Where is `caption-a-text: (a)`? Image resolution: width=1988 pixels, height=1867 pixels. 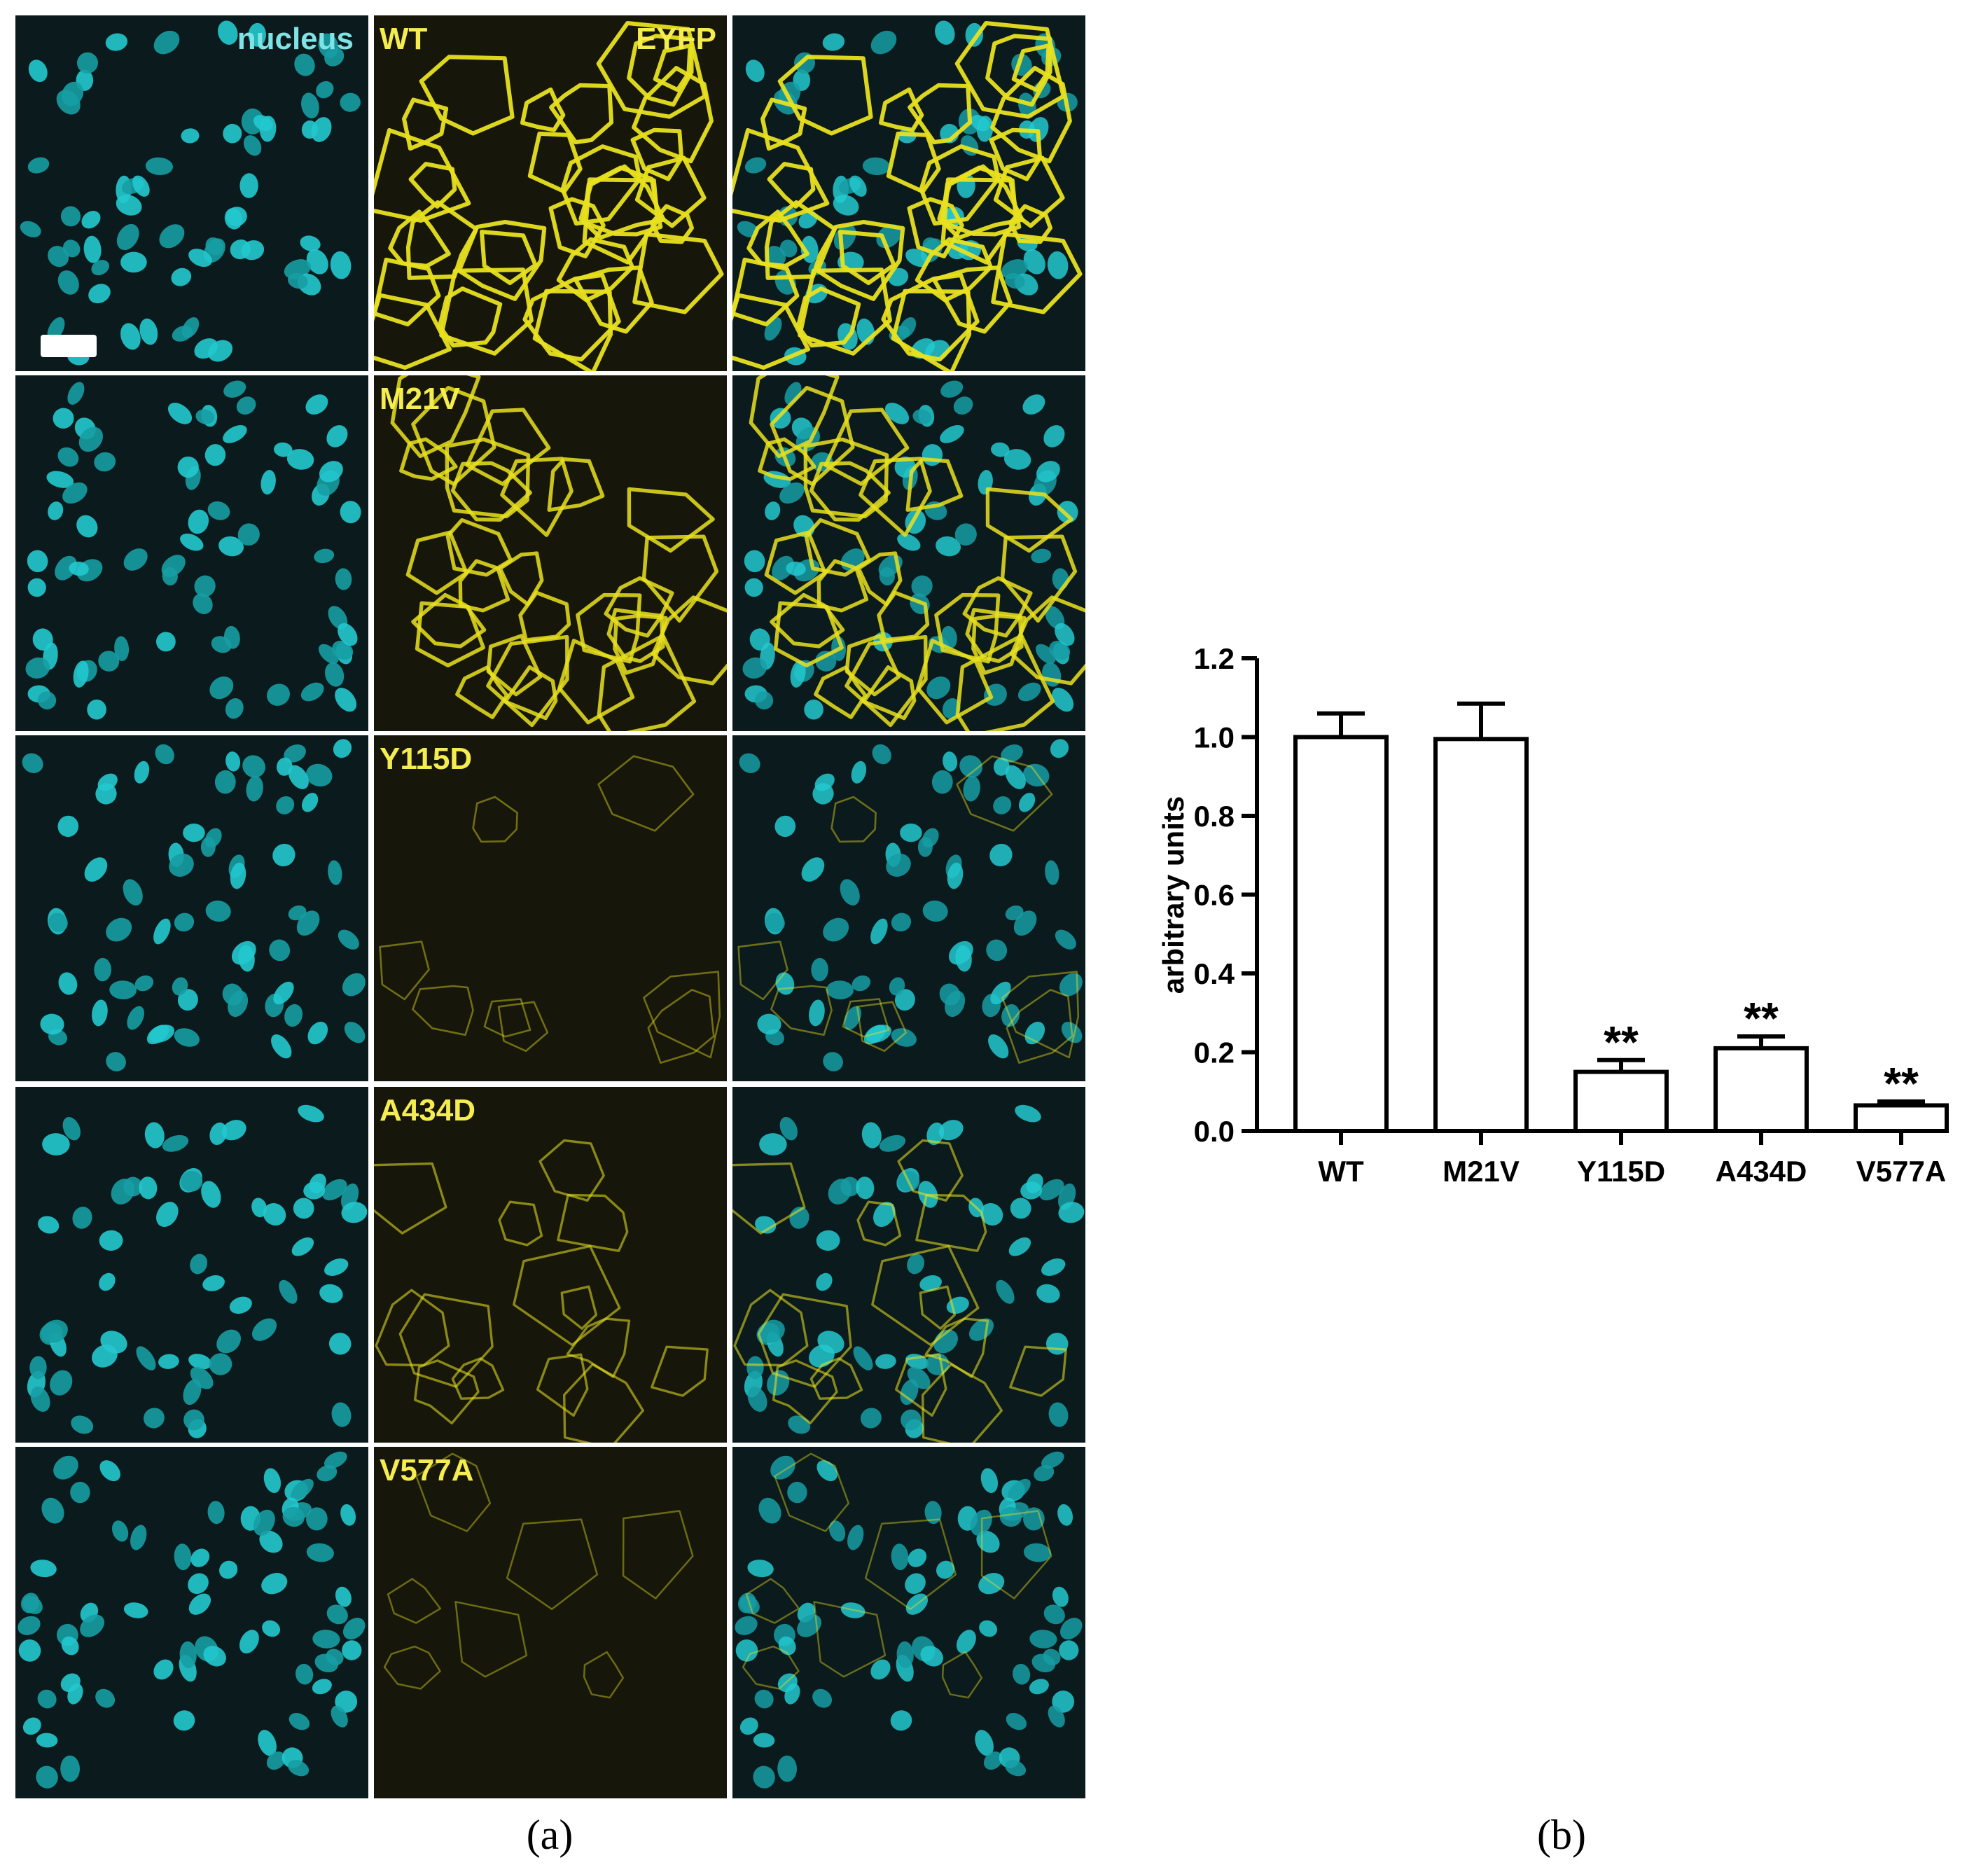 caption-a-text: (a) is located at coordinates (550, 1835).